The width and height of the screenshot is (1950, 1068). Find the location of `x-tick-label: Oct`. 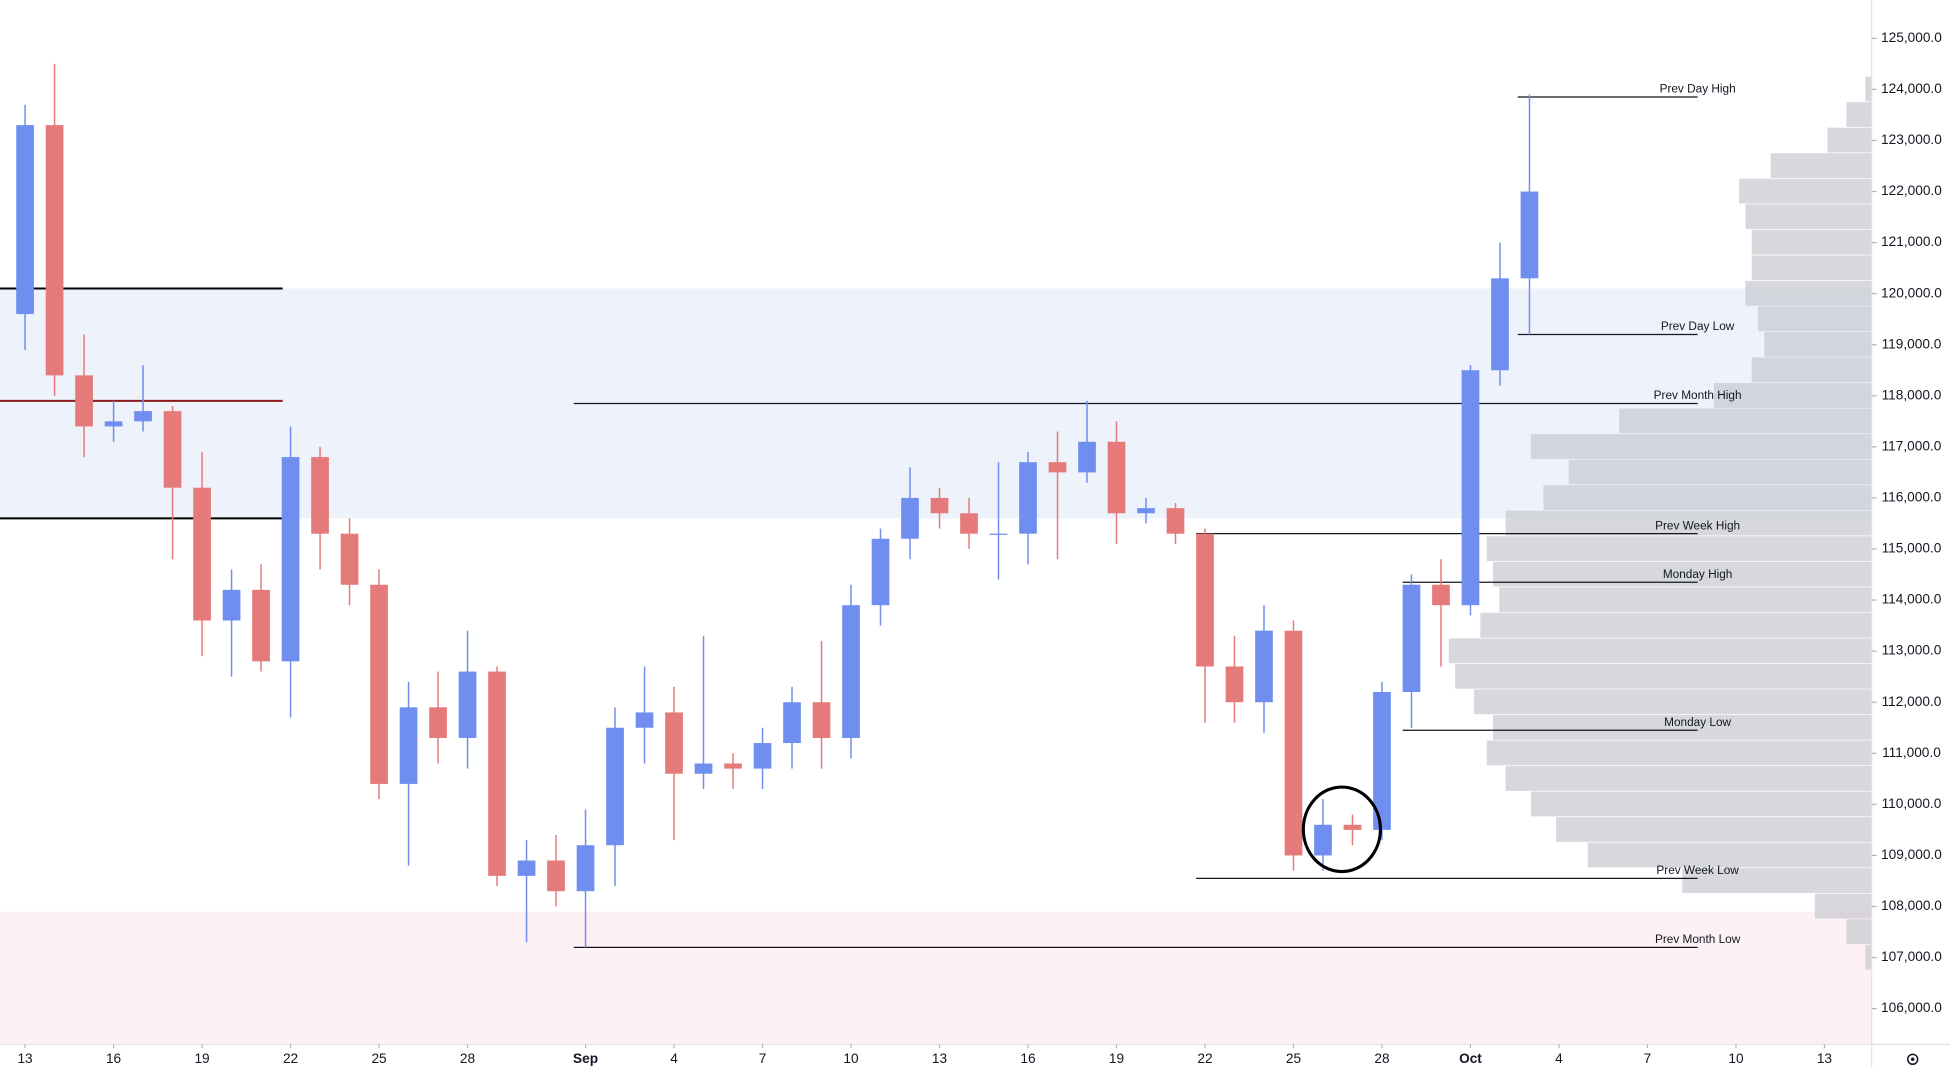

x-tick-label: Oct is located at coordinates (1470, 1058).